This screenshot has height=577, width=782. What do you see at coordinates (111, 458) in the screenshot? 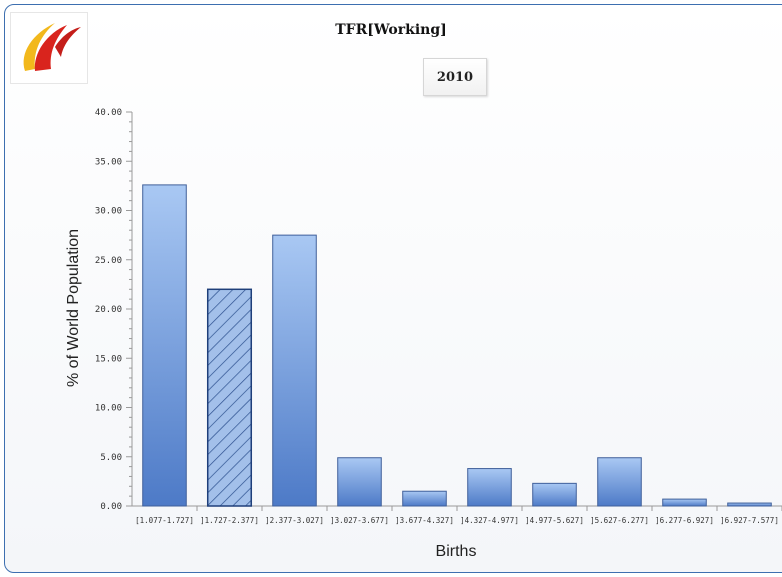
I see `y-tick-label: 5.00` at bounding box center [111, 458].